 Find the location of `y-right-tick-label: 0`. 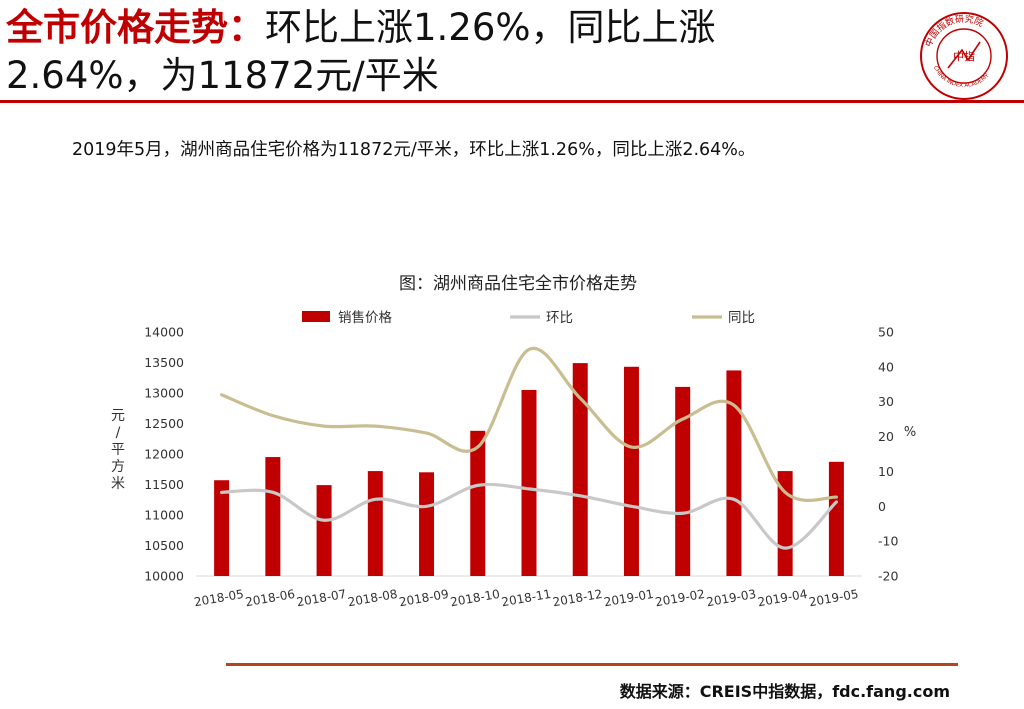

y-right-tick-label: 0 is located at coordinates (882, 506).